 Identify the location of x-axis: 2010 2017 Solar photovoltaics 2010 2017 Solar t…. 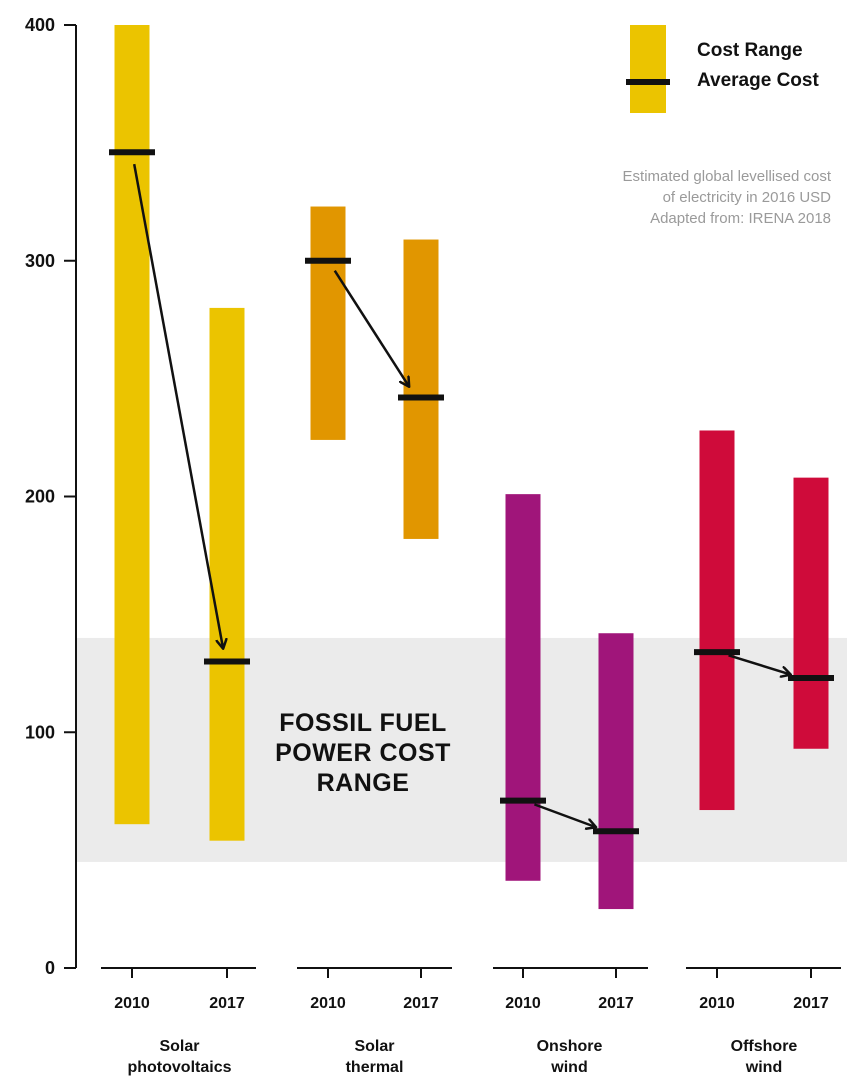
(471, 1021).